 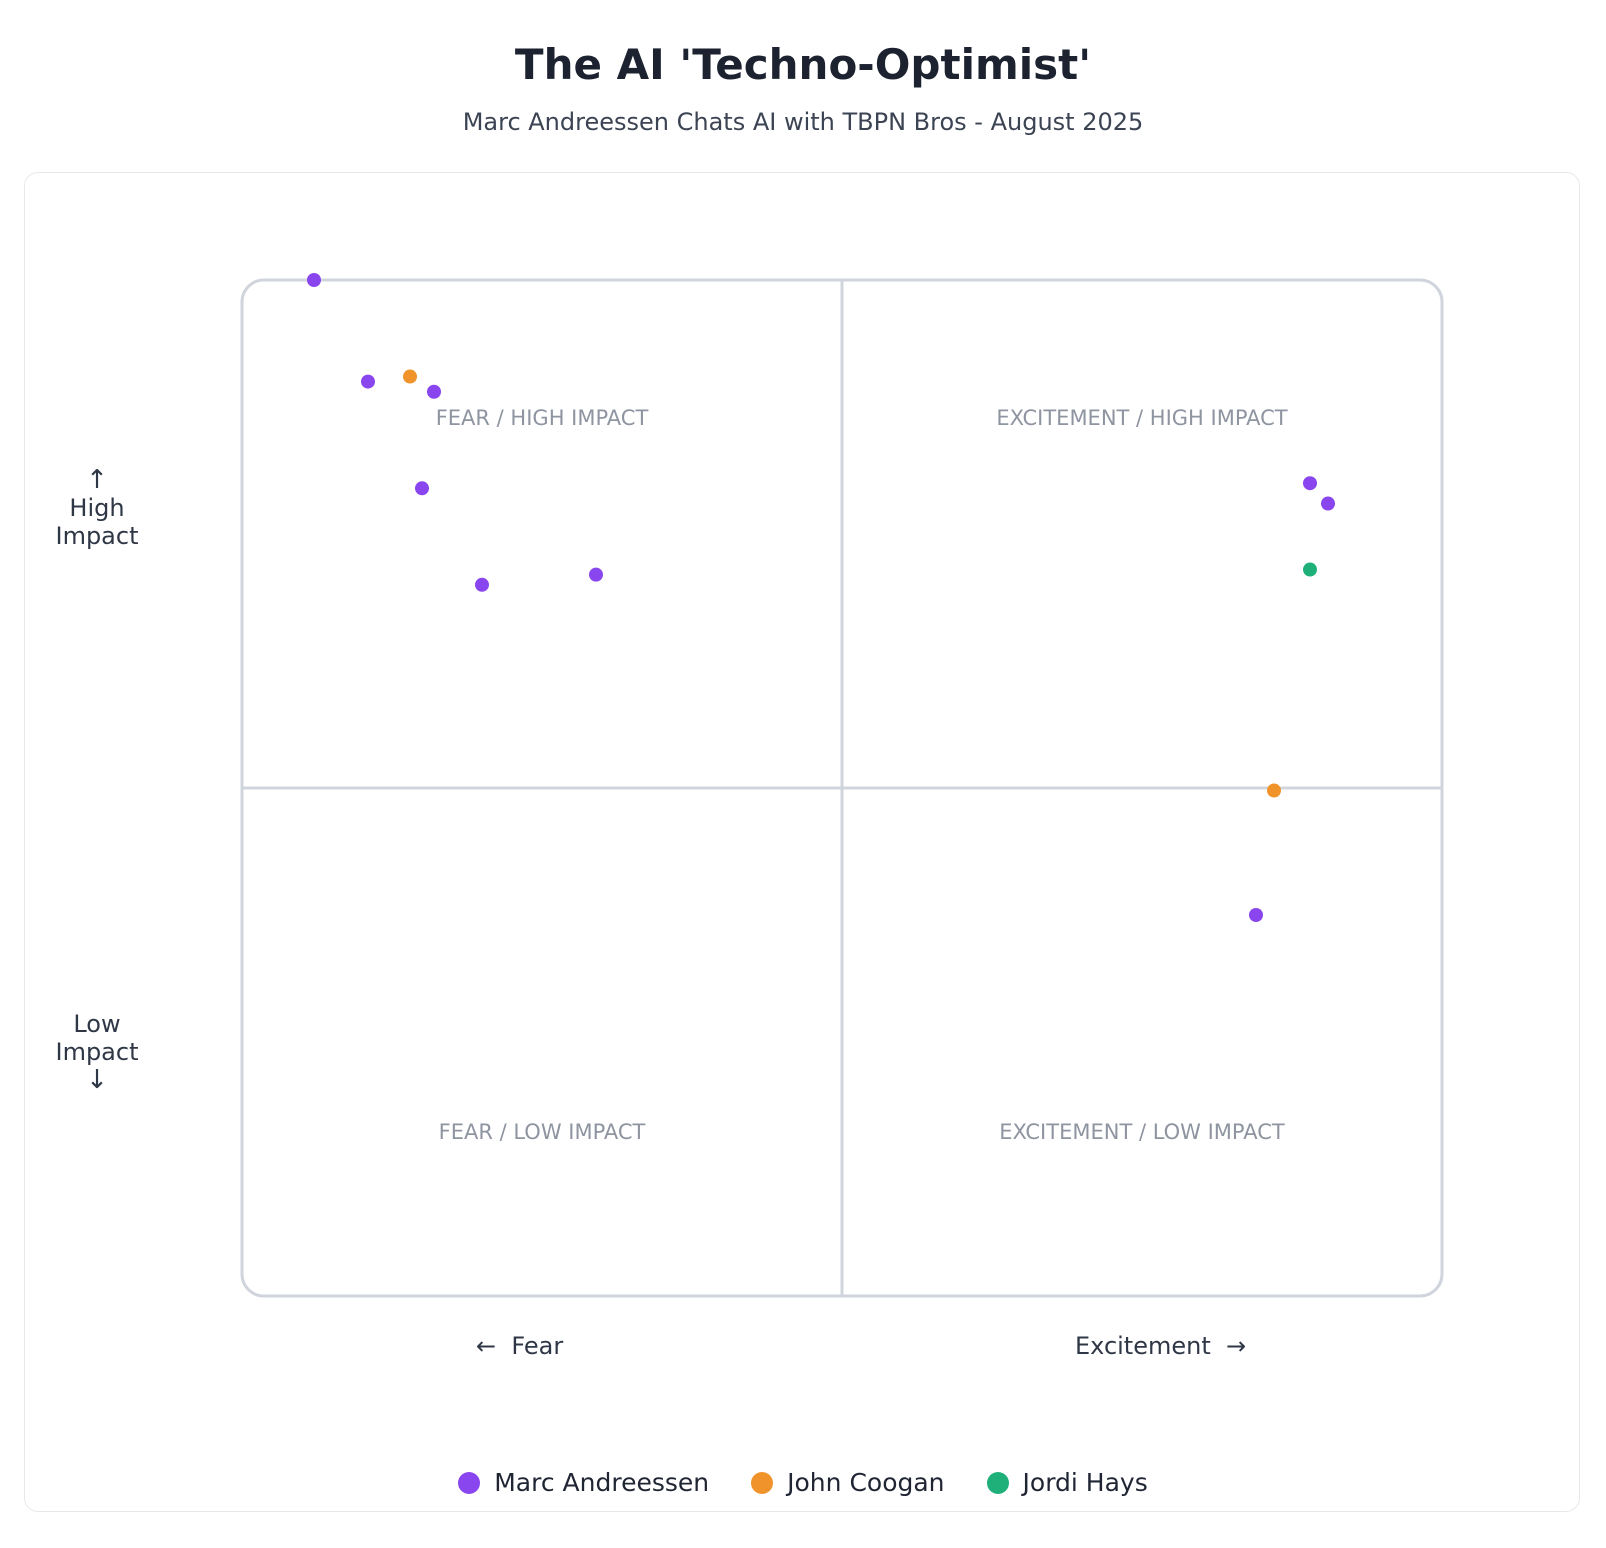 What do you see at coordinates (97, 1080) in the screenshot?
I see `down-arrow-icon: ↓` at bounding box center [97, 1080].